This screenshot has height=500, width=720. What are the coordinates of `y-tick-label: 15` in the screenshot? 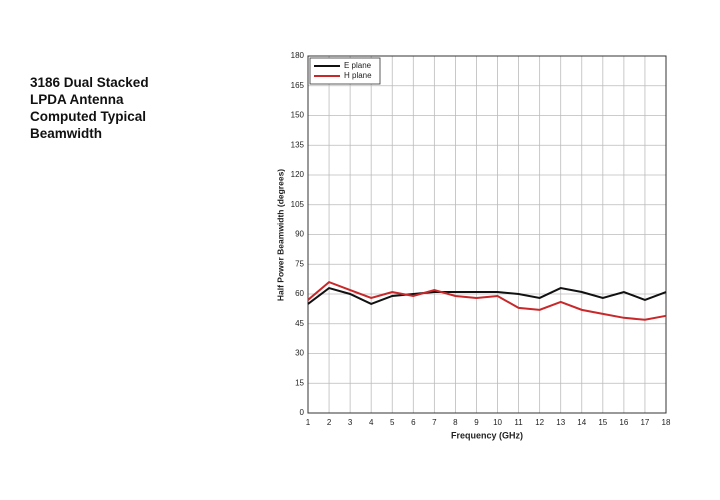 It's located at (299, 382).